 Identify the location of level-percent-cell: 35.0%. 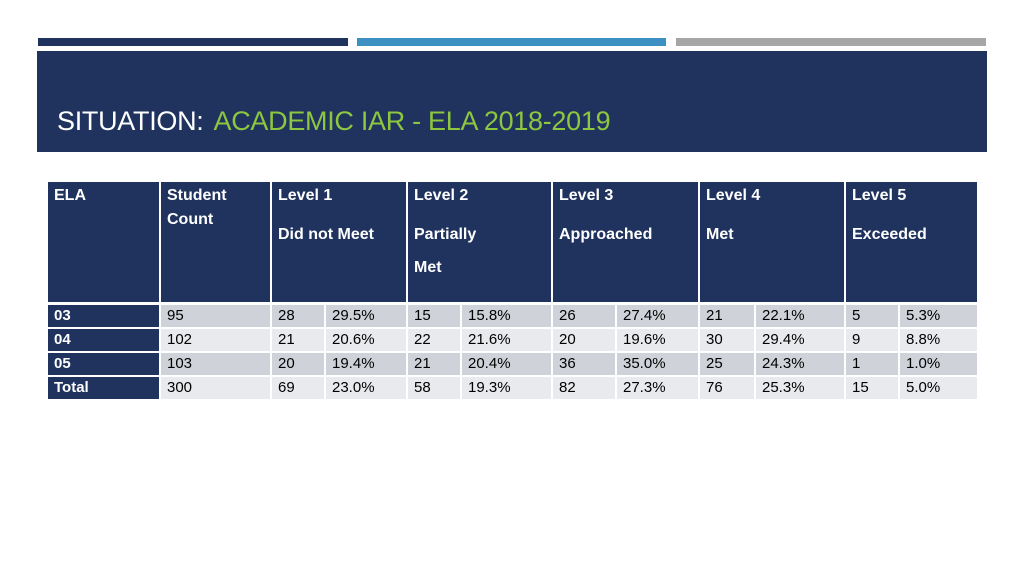
(658, 363).